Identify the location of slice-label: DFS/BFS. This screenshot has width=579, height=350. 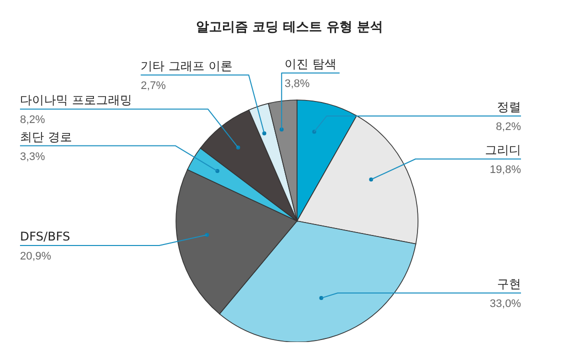
(45, 236).